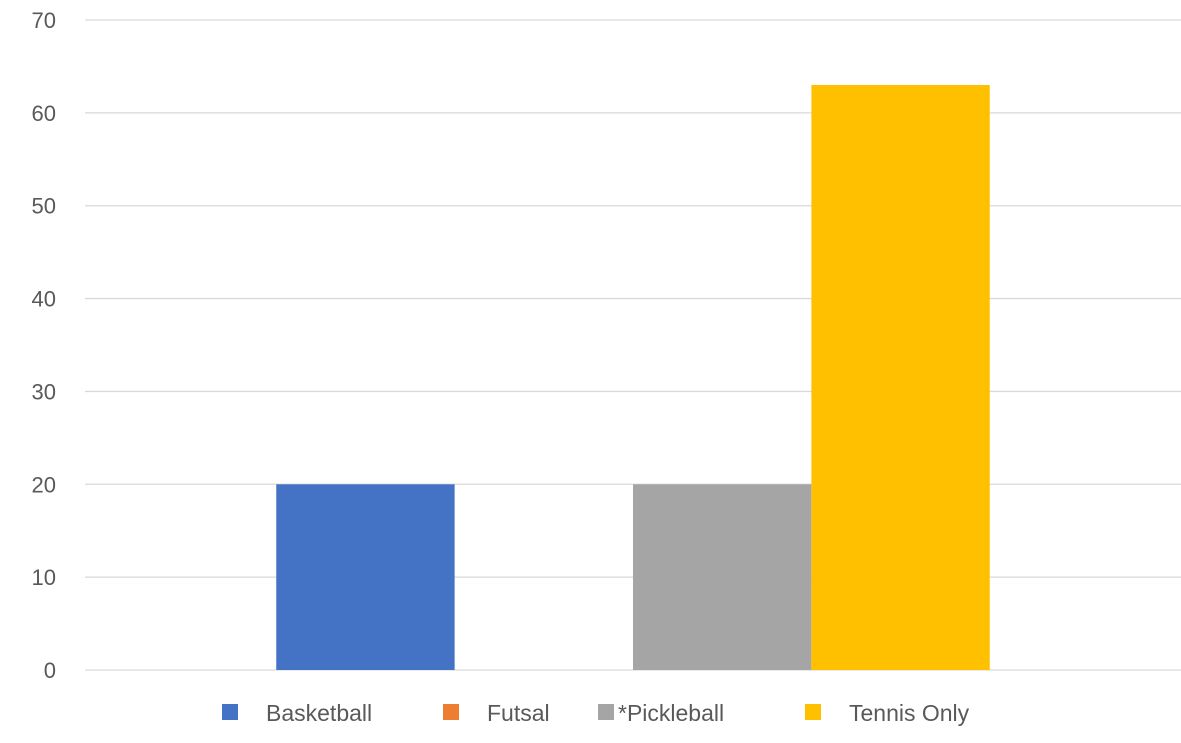 The width and height of the screenshot is (1181, 743). What do you see at coordinates (44, 577) in the screenshot?
I see `y-tick-label: 10` at bounding box center [44, 577].